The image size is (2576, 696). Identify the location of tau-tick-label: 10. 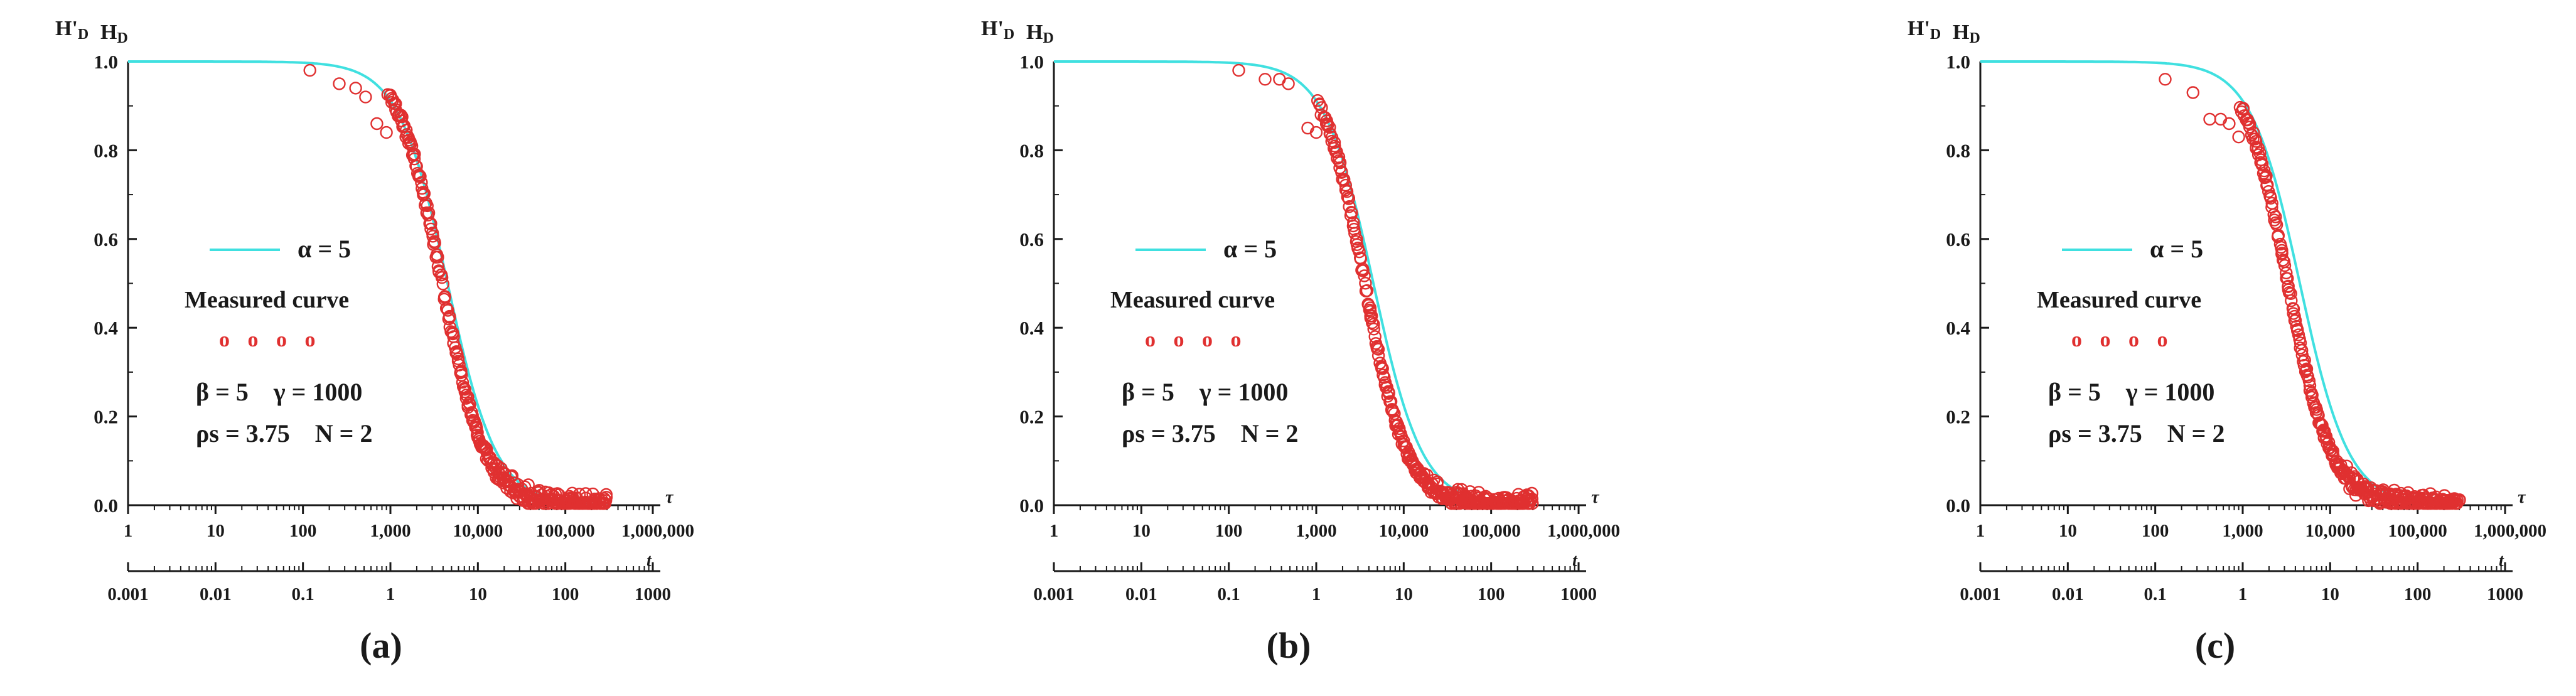
(1141, 531).